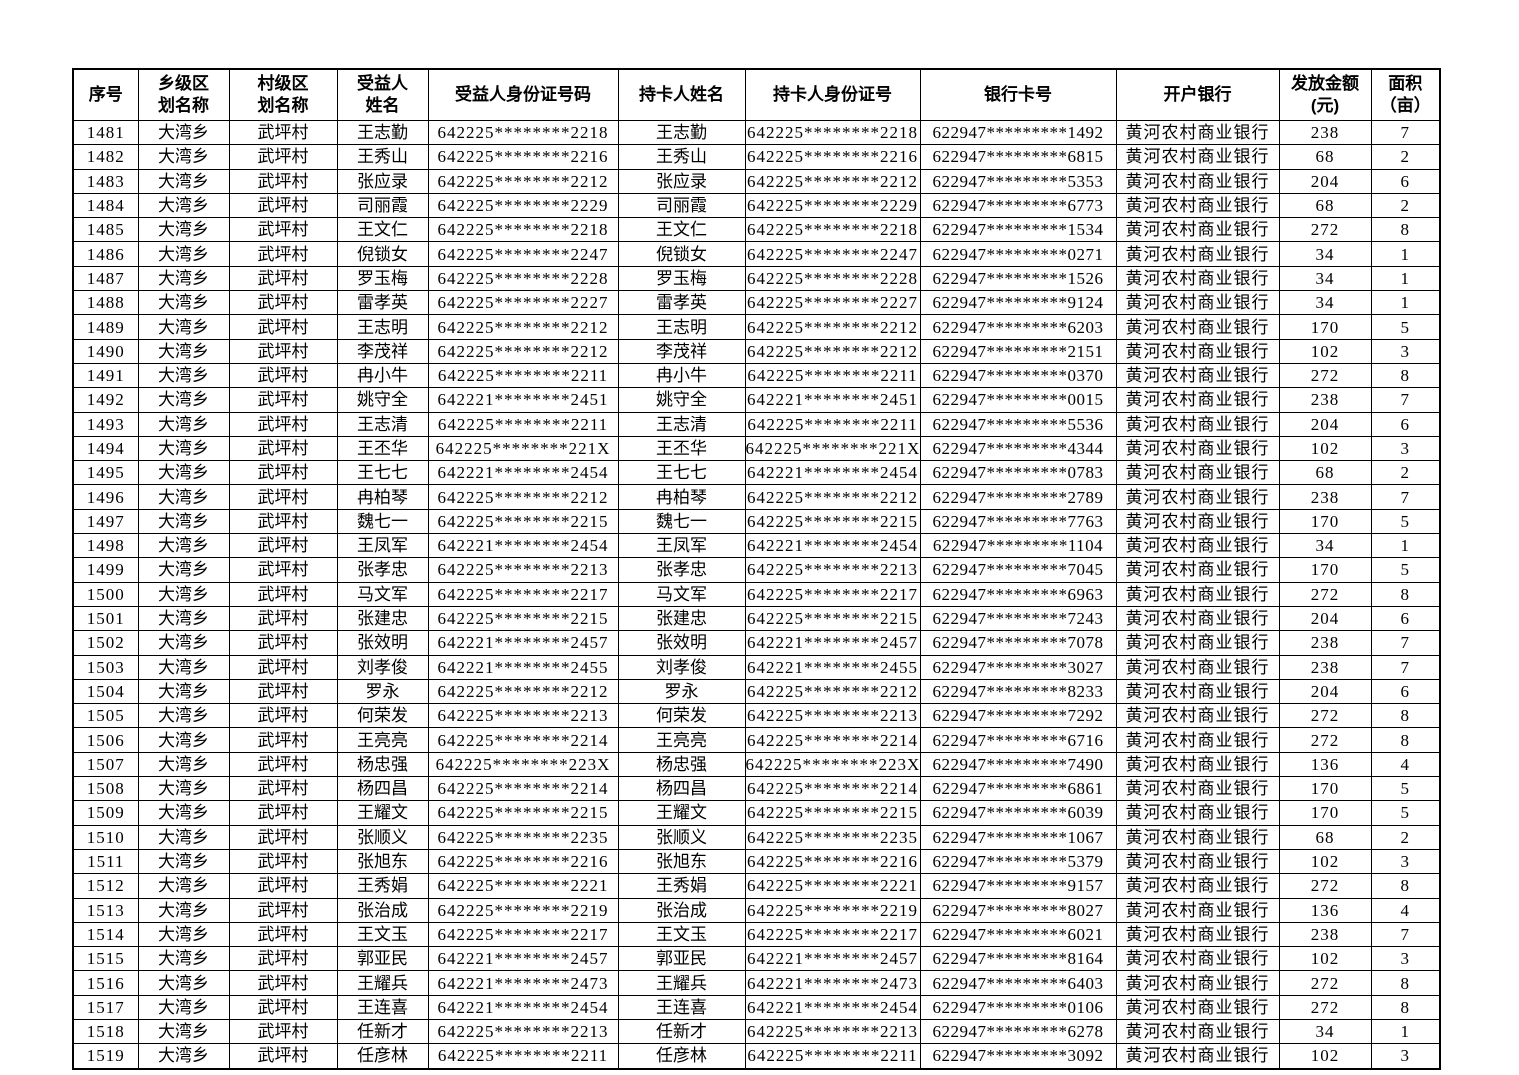 The image size is (1519, 1075). I want to click on column-header-township-name: 乡级区 划名称, so click(183, 94).